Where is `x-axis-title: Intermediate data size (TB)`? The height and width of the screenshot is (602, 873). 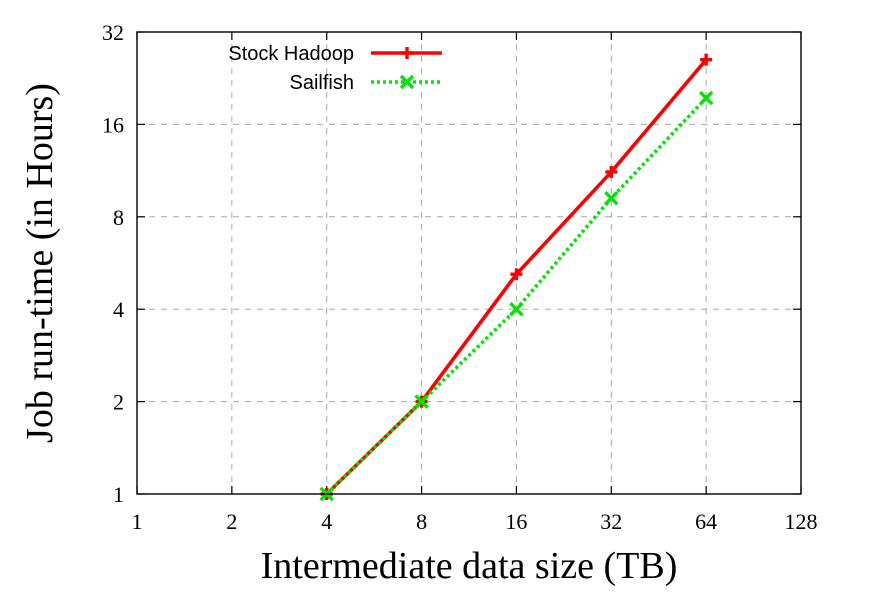 x-axis-title: Intermediate data size (TB) is located at coordinates (469, 566).